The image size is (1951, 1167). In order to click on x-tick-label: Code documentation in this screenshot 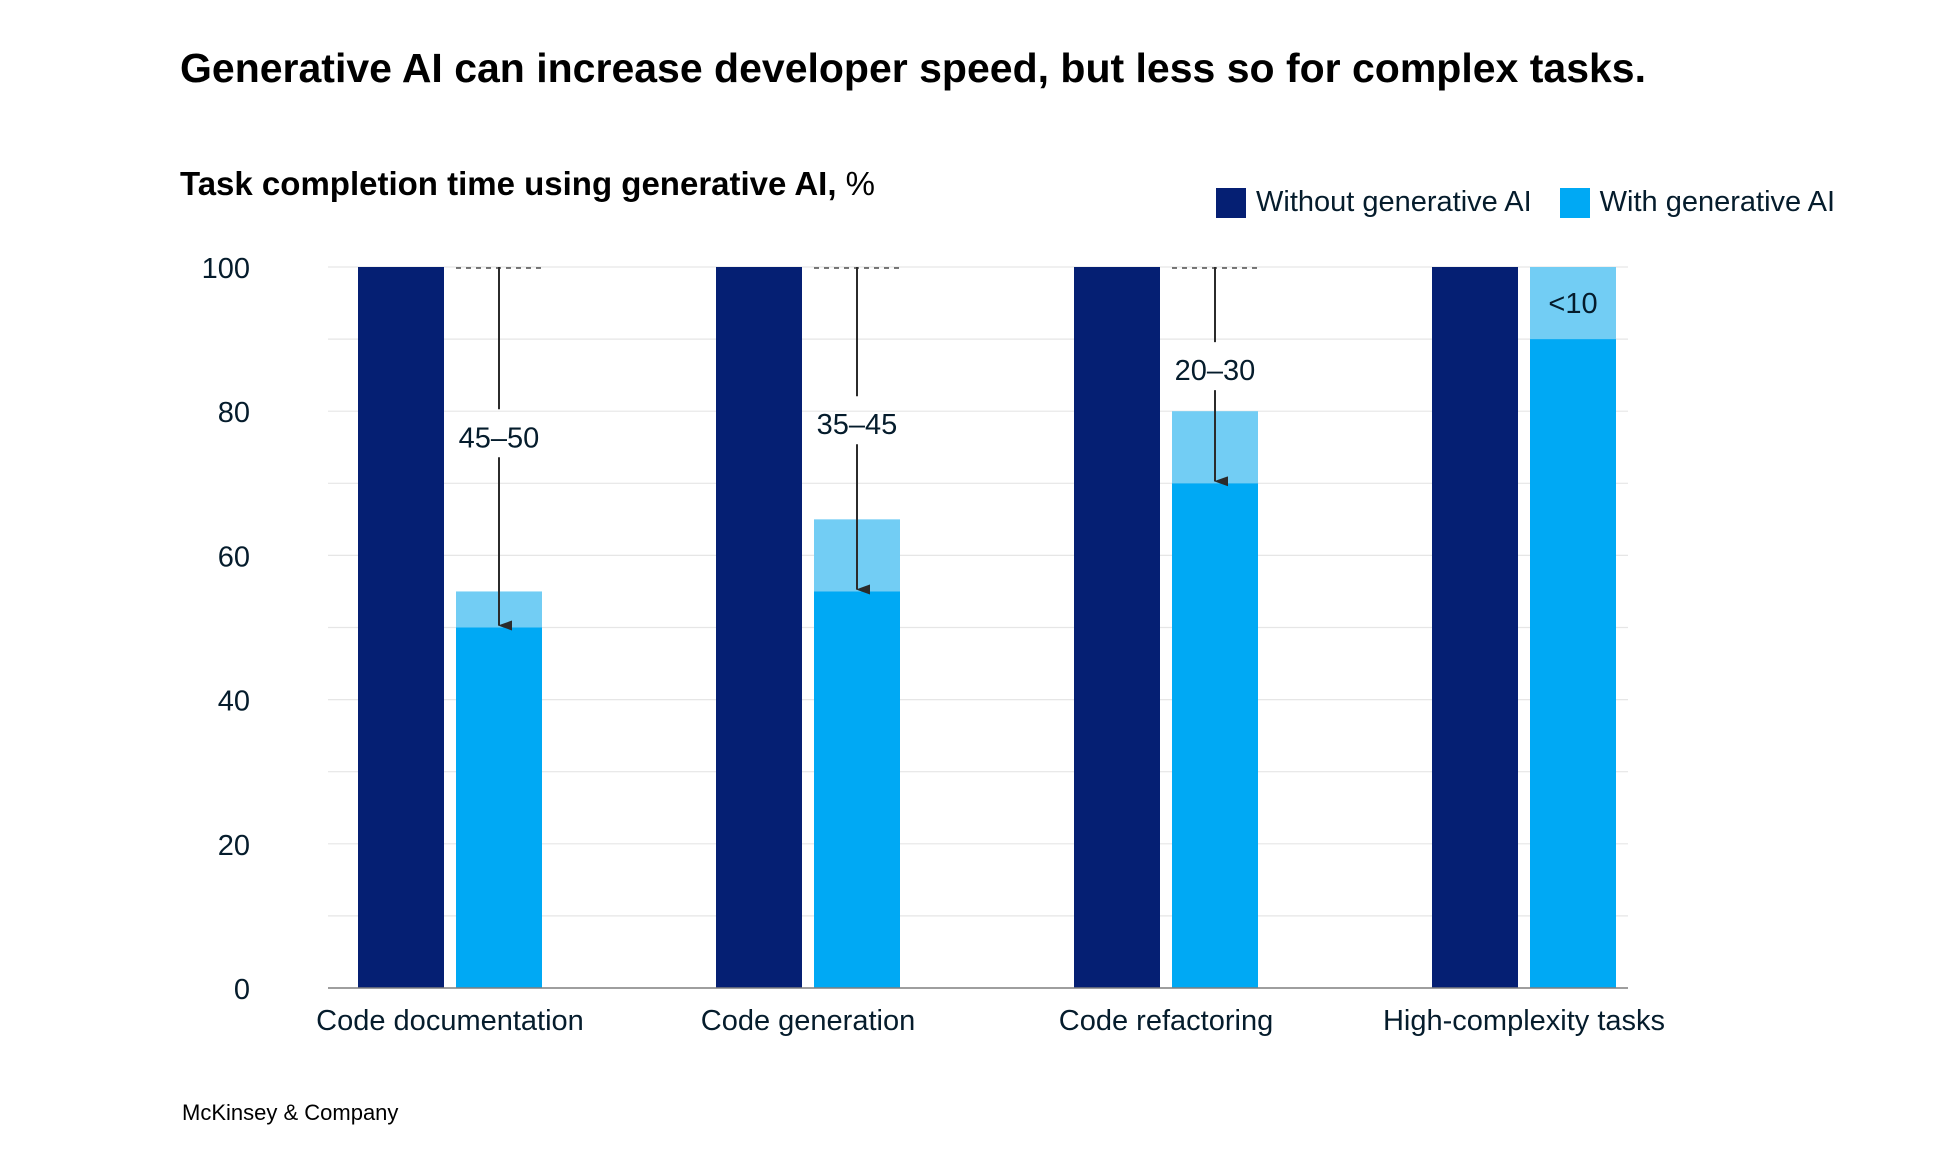, I will do `click(450, 1021)`.